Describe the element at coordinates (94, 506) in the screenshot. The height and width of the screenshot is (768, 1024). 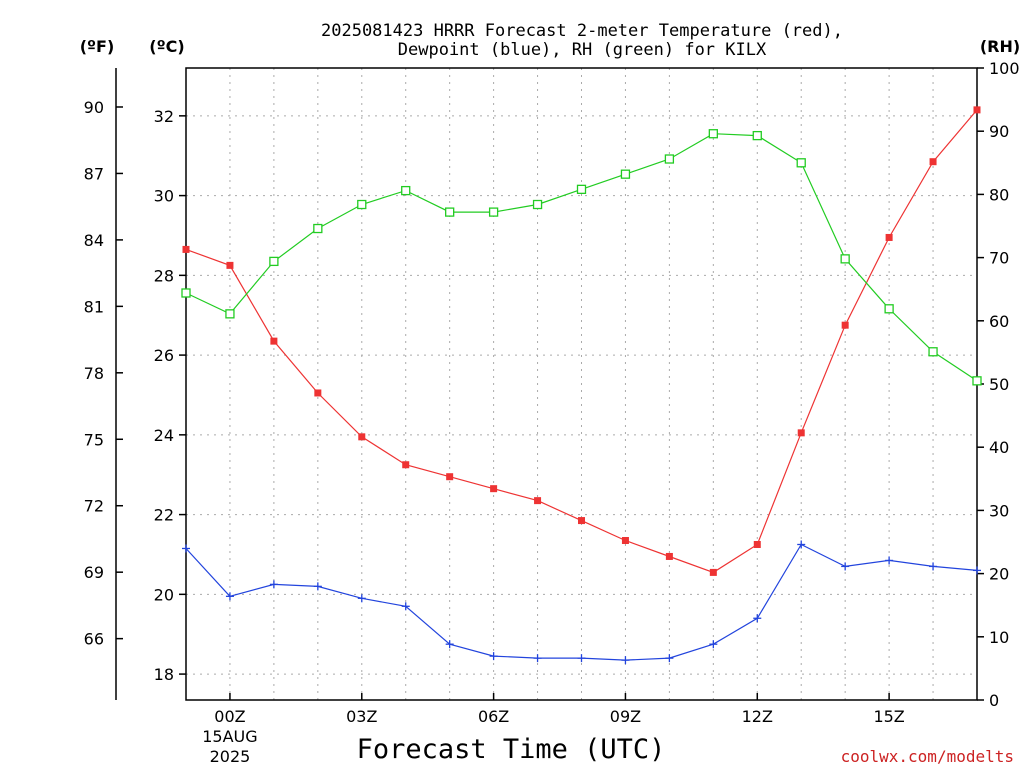
I see `fahrenheit-tick-label: 72` at that location.